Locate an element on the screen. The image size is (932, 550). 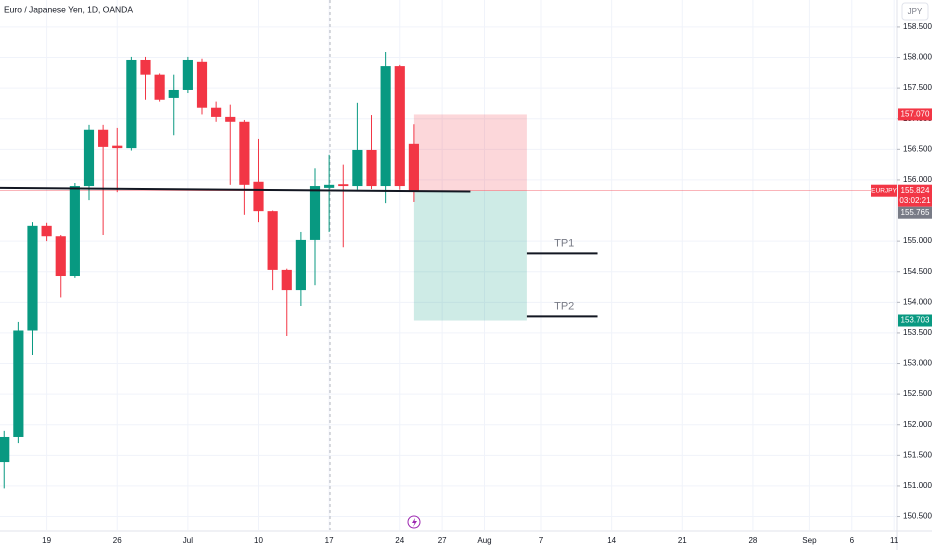
x-tick-label: 7 is located at coordinates (541, 540).